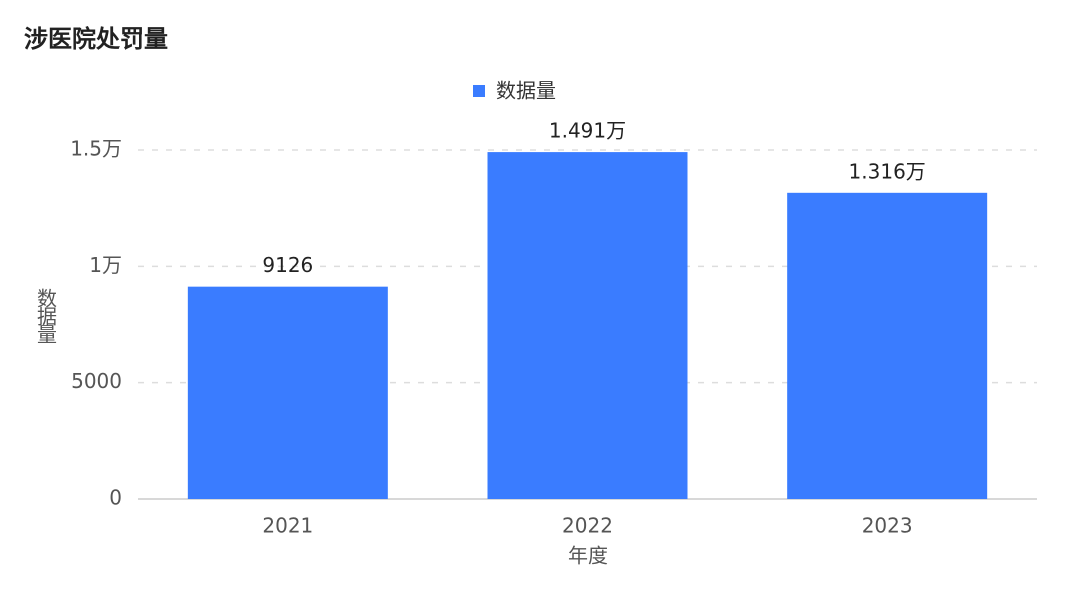 This screenshot has width=1070, height=592. I want to click on x-tick-label: 2022, so click(587, 526).